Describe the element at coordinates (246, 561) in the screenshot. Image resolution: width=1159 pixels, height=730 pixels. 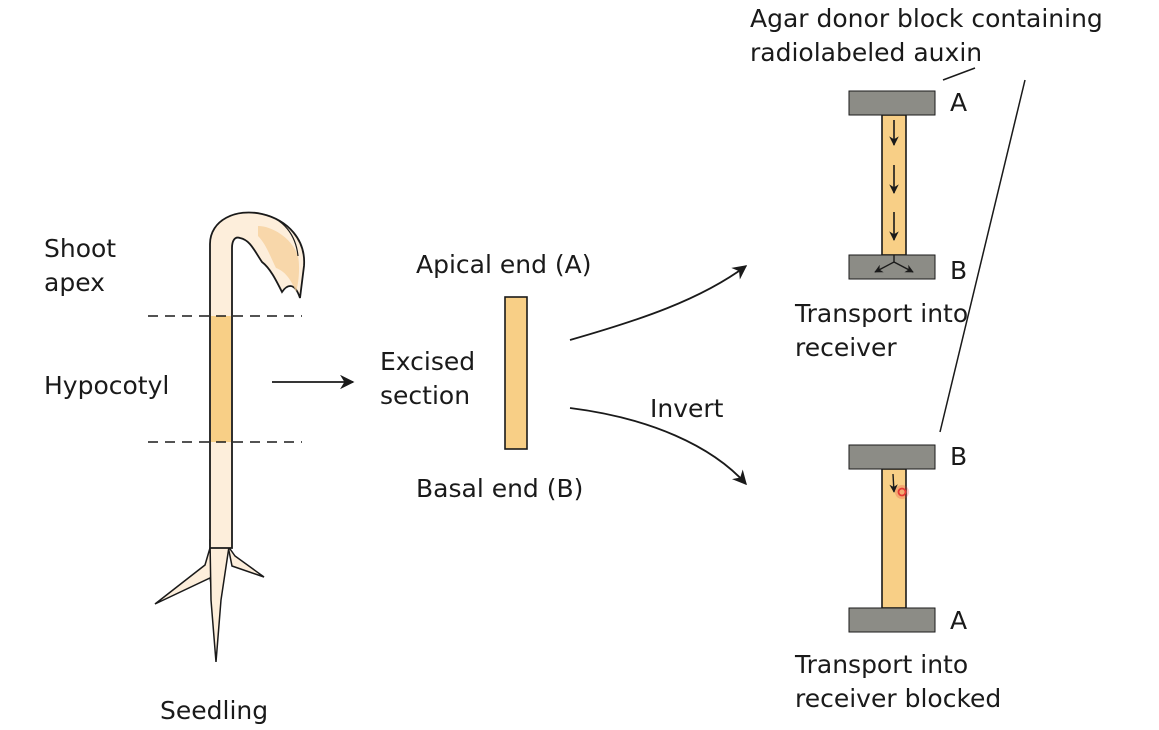
I see `seedling-root-right` at that location.